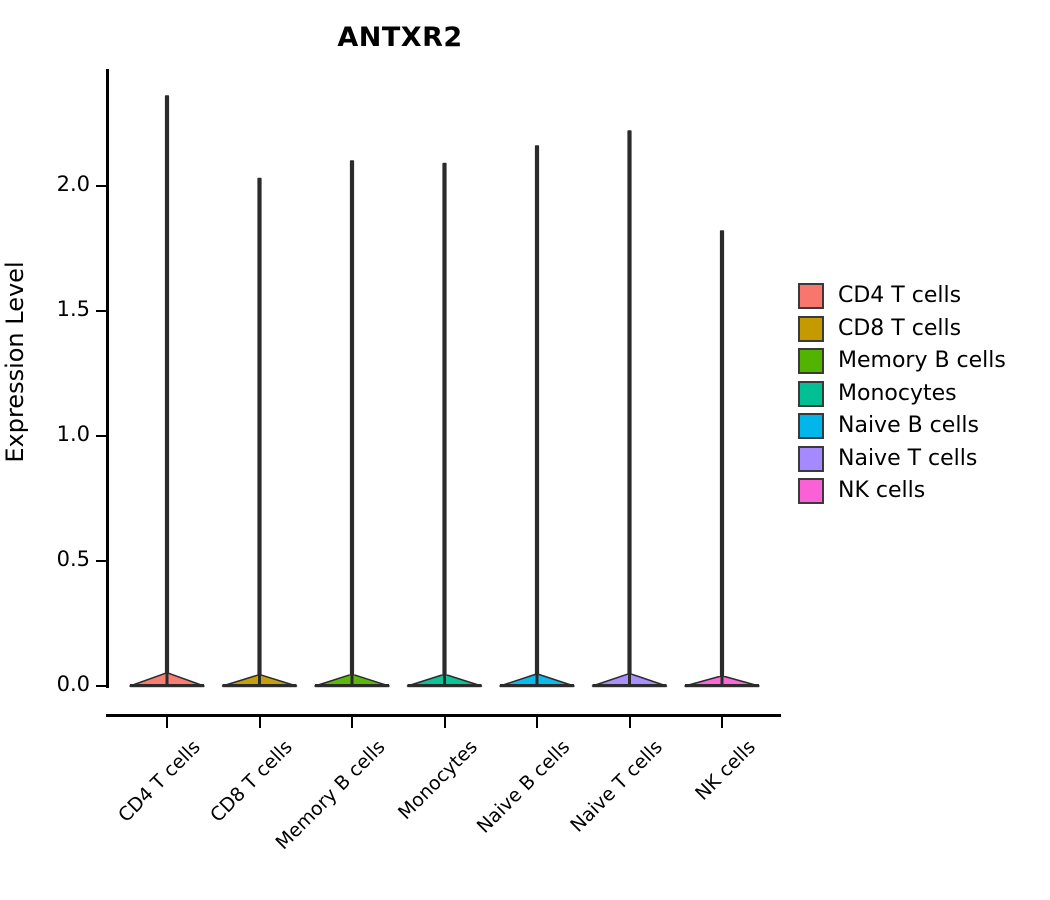  Describe the element at coordinates (252, 781) in the screenshot. I see `x-axis-tick-label: CD8 T cells` at that location.